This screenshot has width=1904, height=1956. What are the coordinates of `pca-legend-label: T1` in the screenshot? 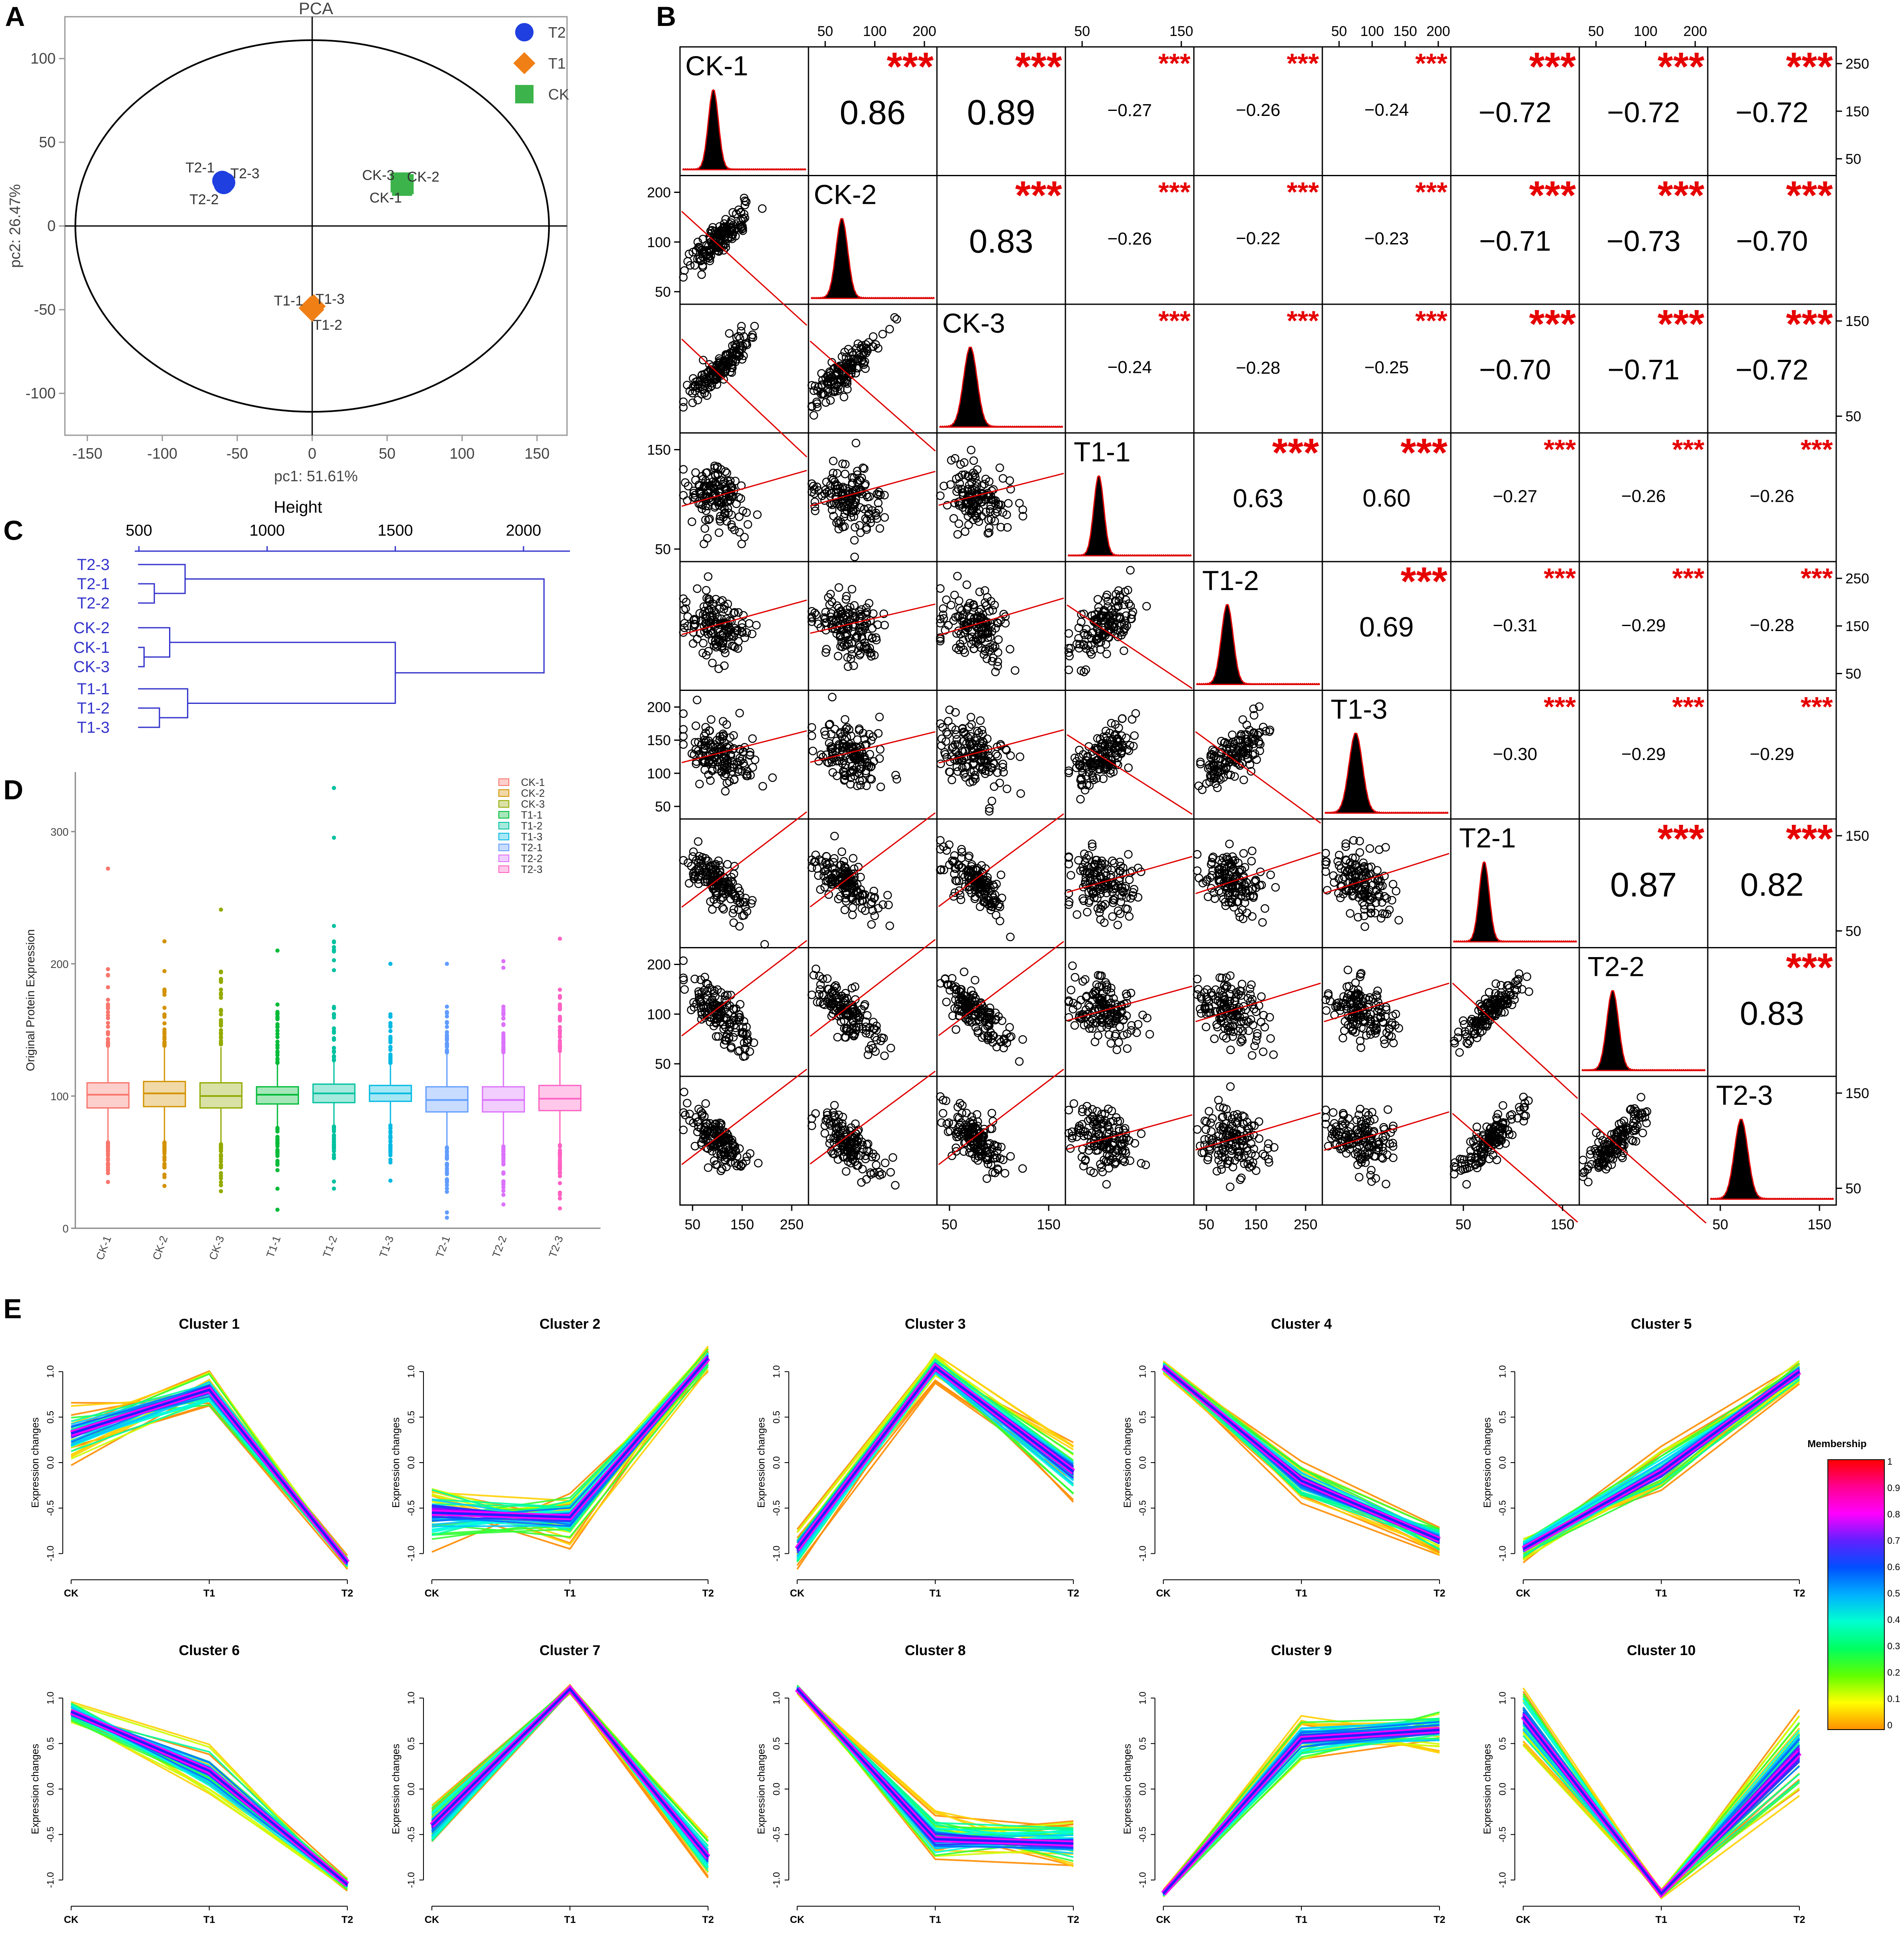 It's located at (557, 64).